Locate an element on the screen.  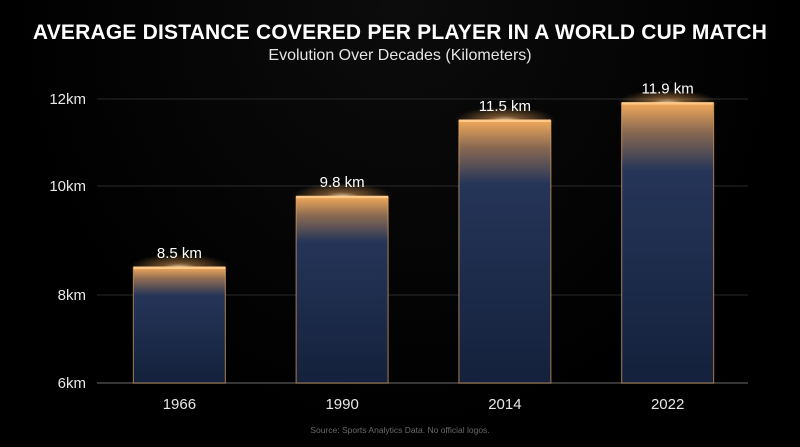
y-tick-label: 6km is located at coordinates (72, 383).